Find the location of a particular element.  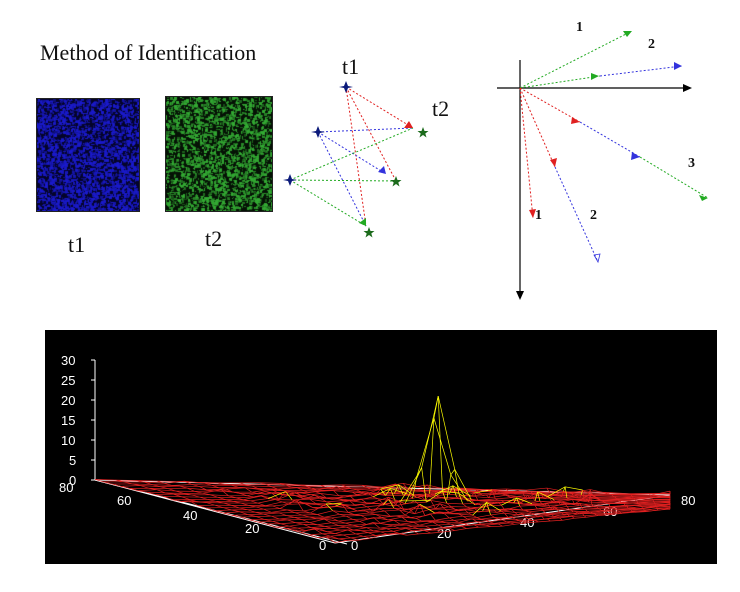

vector-label-1-lower: 1 is located at coordinates (538, 215).